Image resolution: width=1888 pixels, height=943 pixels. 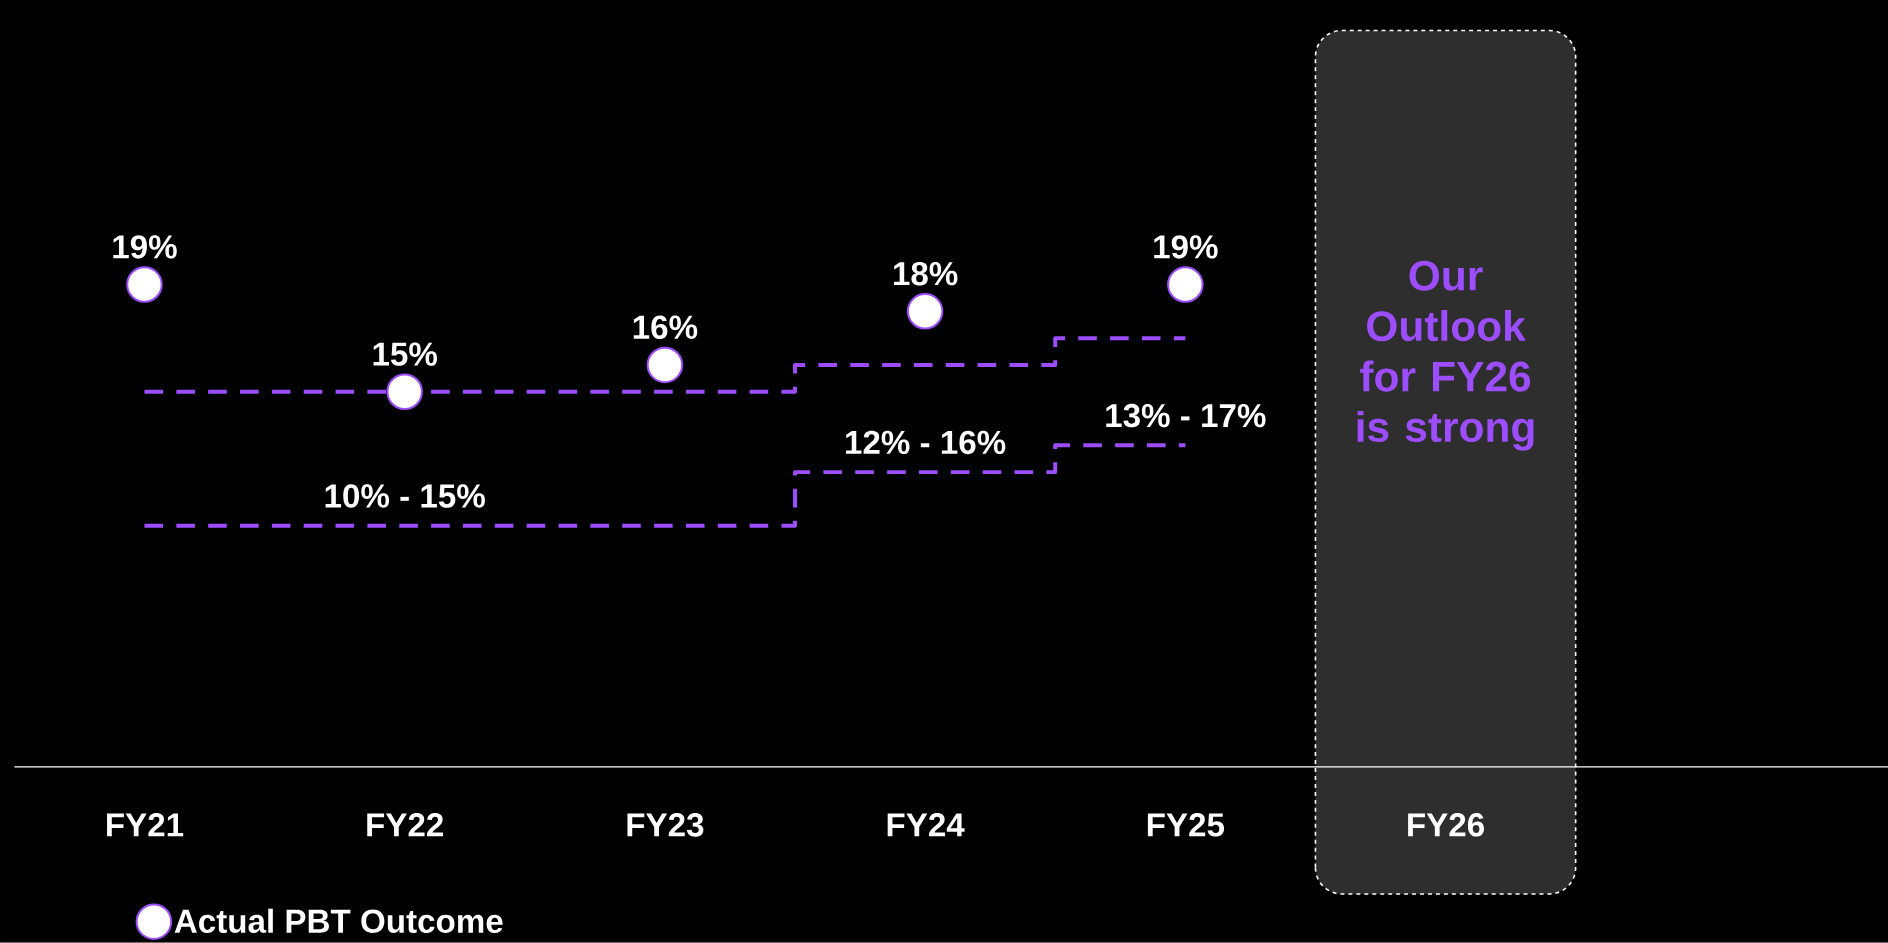 I want to click on data-label: 18%, so click(x=925, y=273).